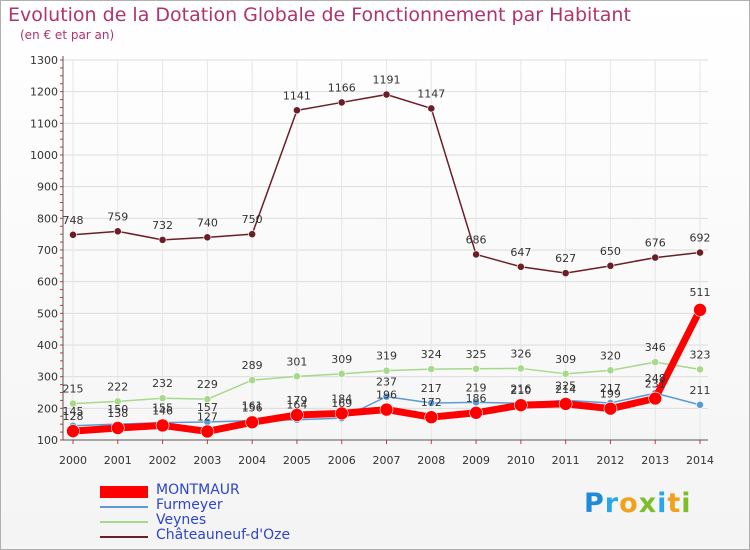 The image size is (750, 550). I want to click on data-label-chateauneuf-d-oze: 740, so click(207, 222).